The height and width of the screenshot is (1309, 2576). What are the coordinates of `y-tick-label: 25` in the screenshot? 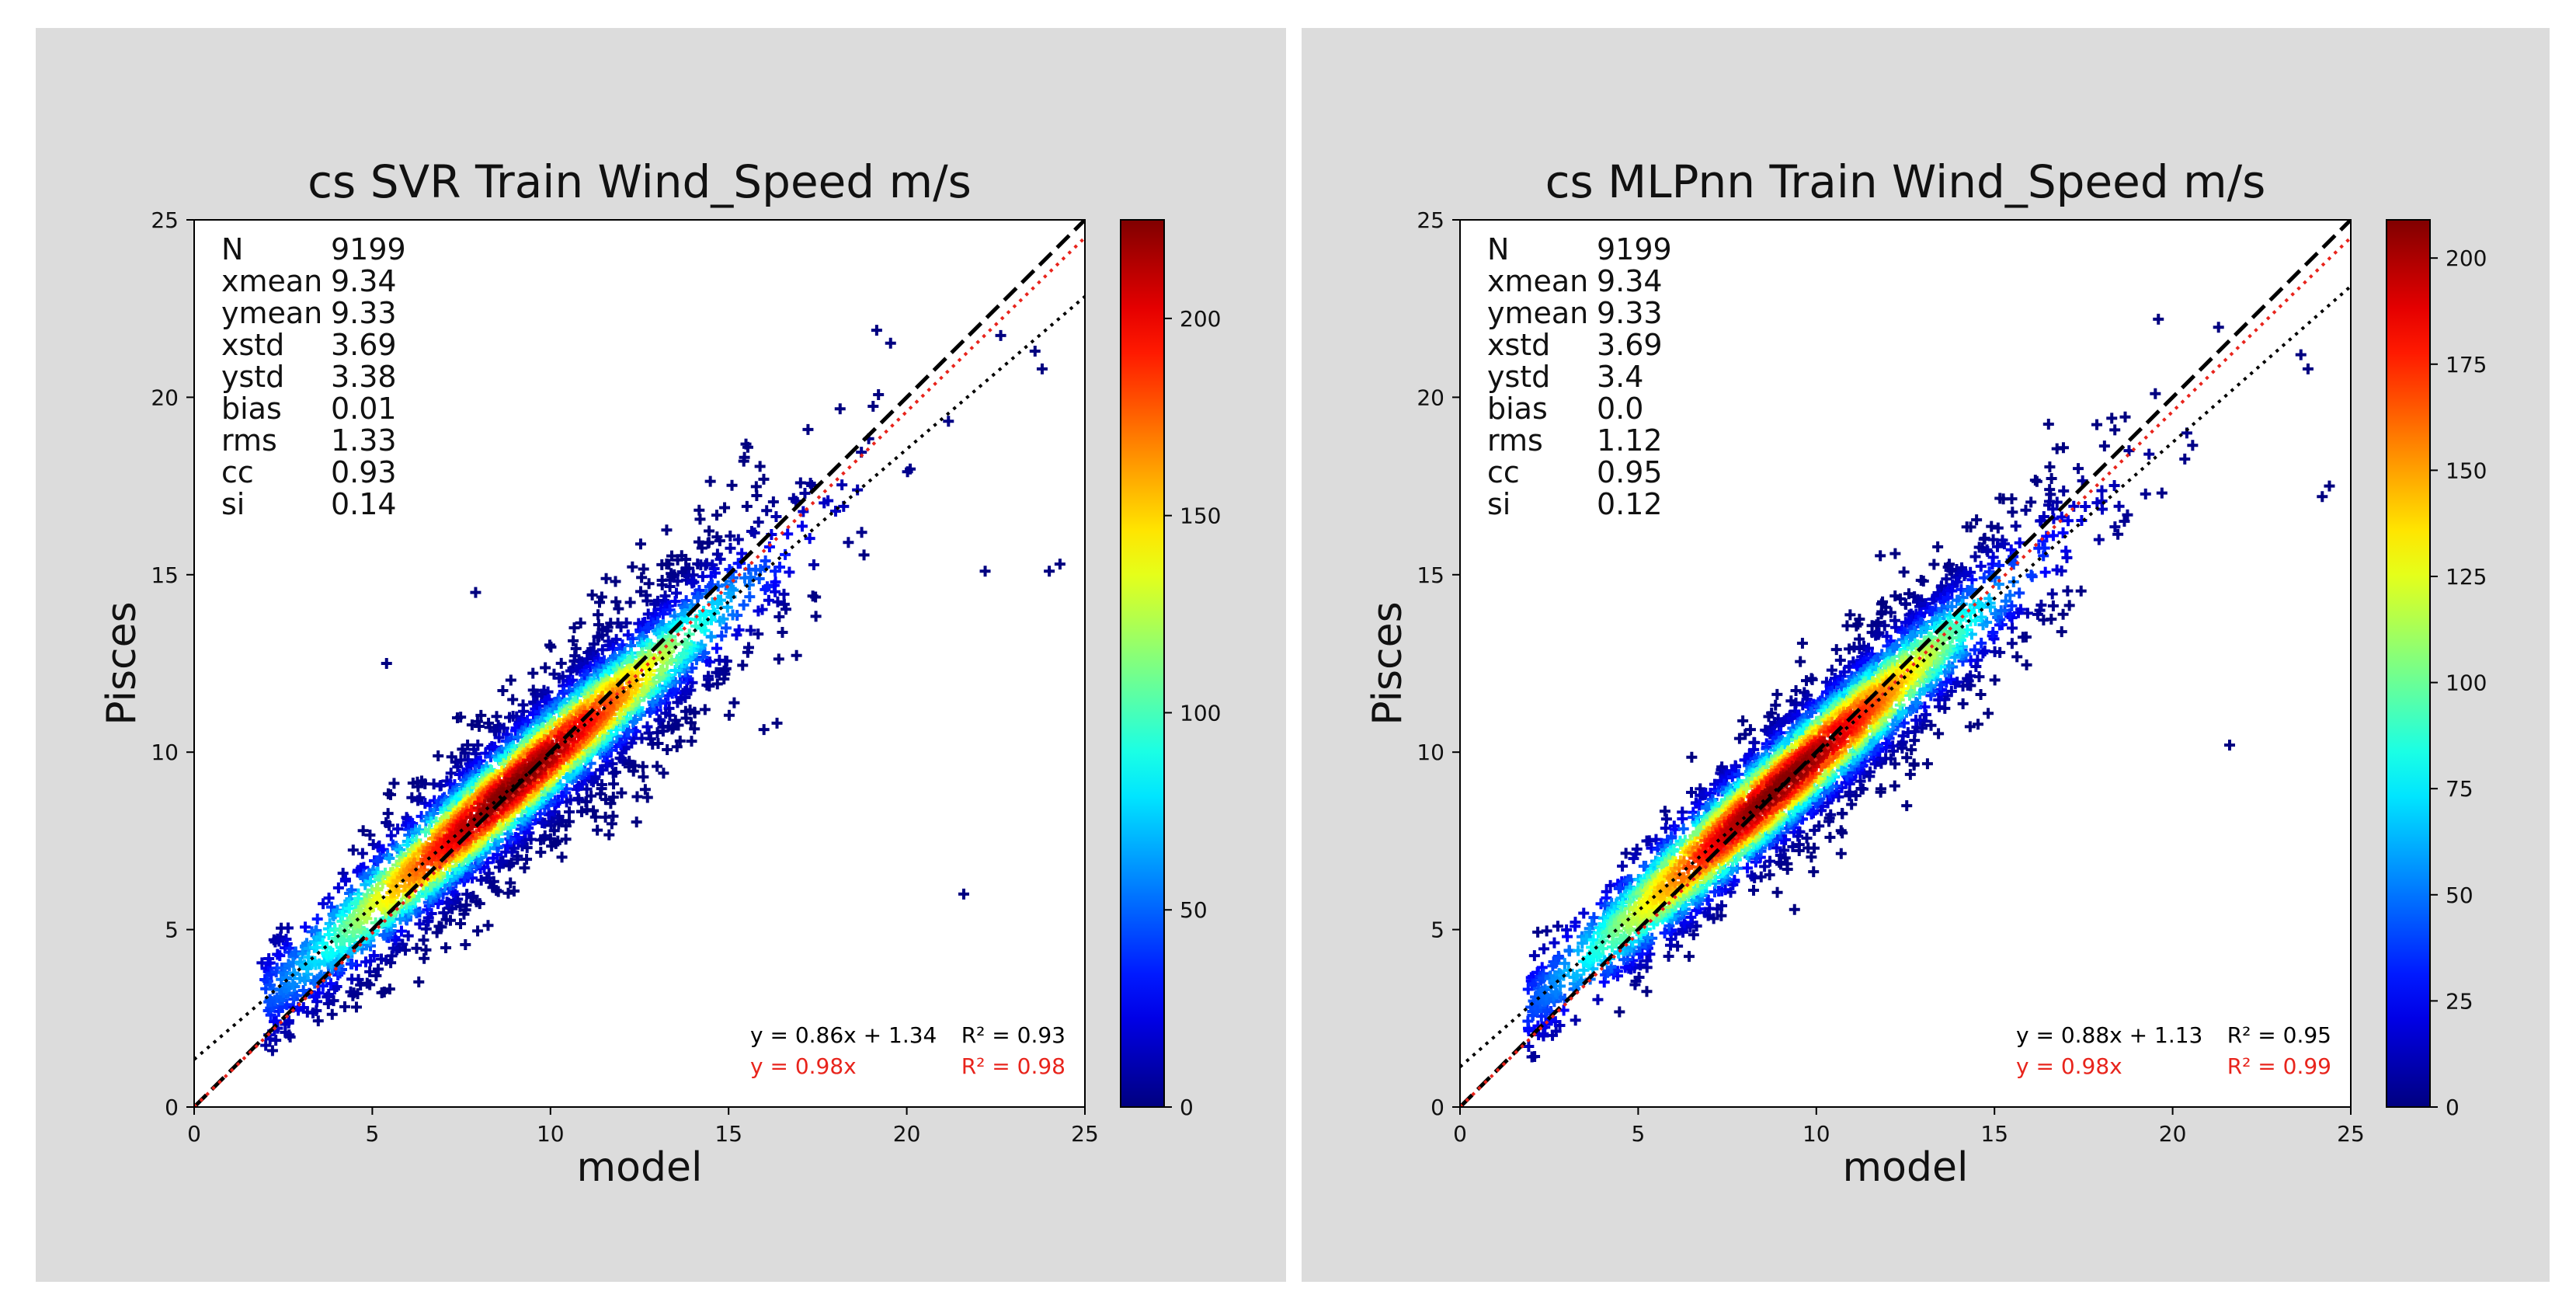 It's located at (165, 220).